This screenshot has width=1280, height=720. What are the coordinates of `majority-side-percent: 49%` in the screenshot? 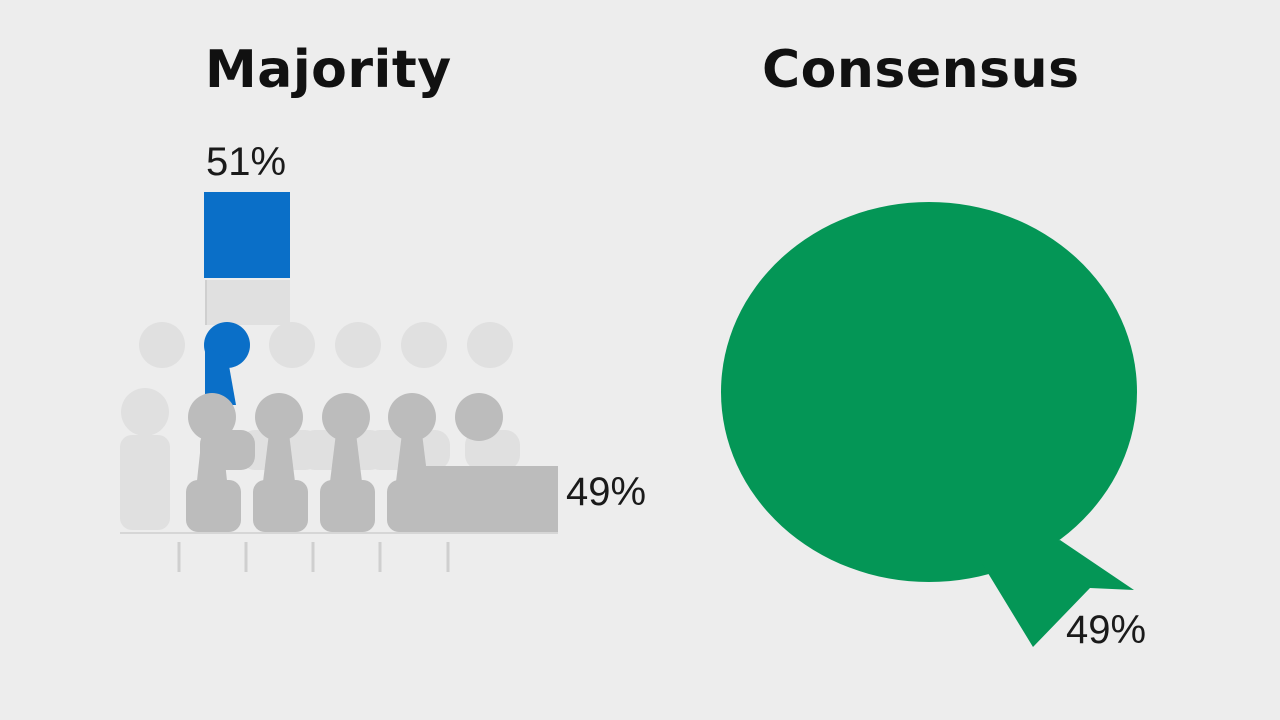 It's located at (606, 492).